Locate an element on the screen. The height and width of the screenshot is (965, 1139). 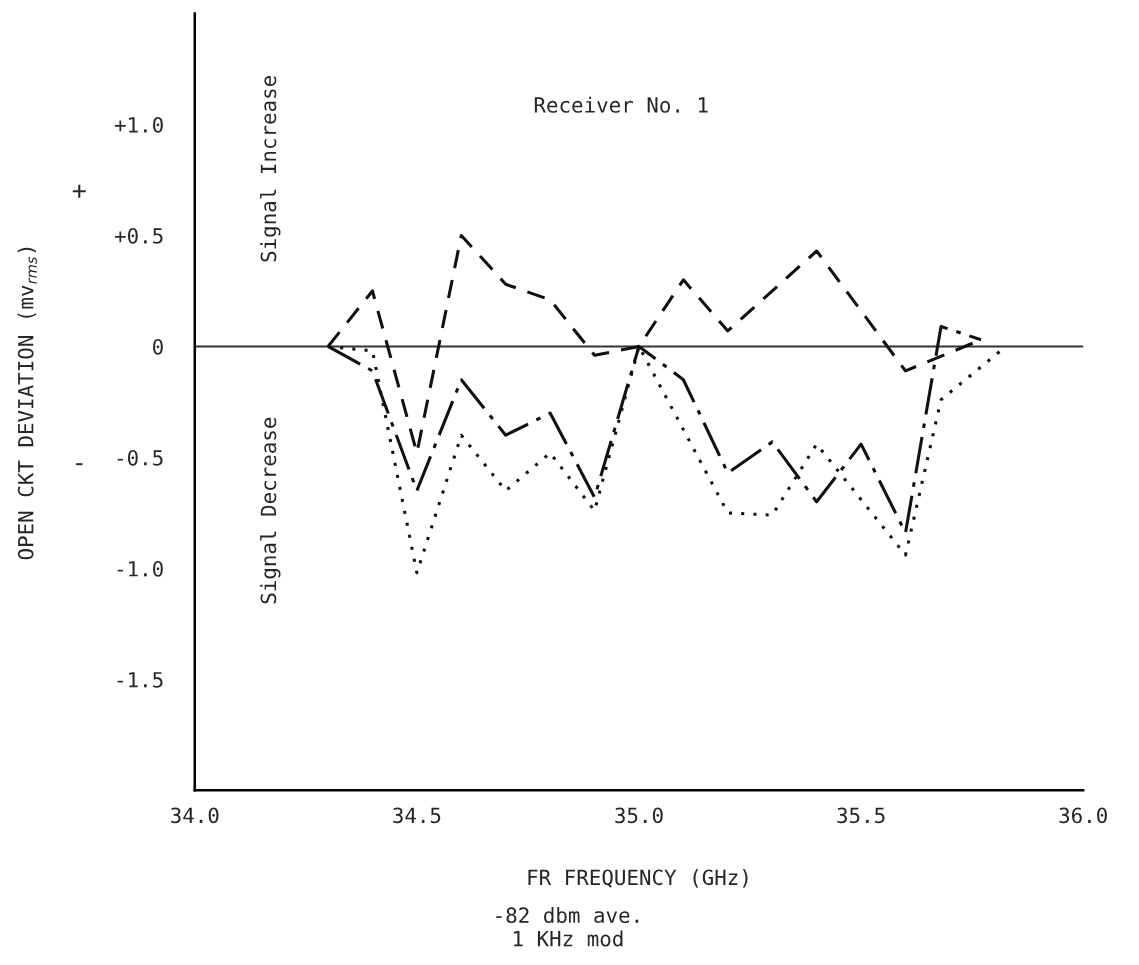
x-tick-label: 35.5 is located at coordinates (861, 815).